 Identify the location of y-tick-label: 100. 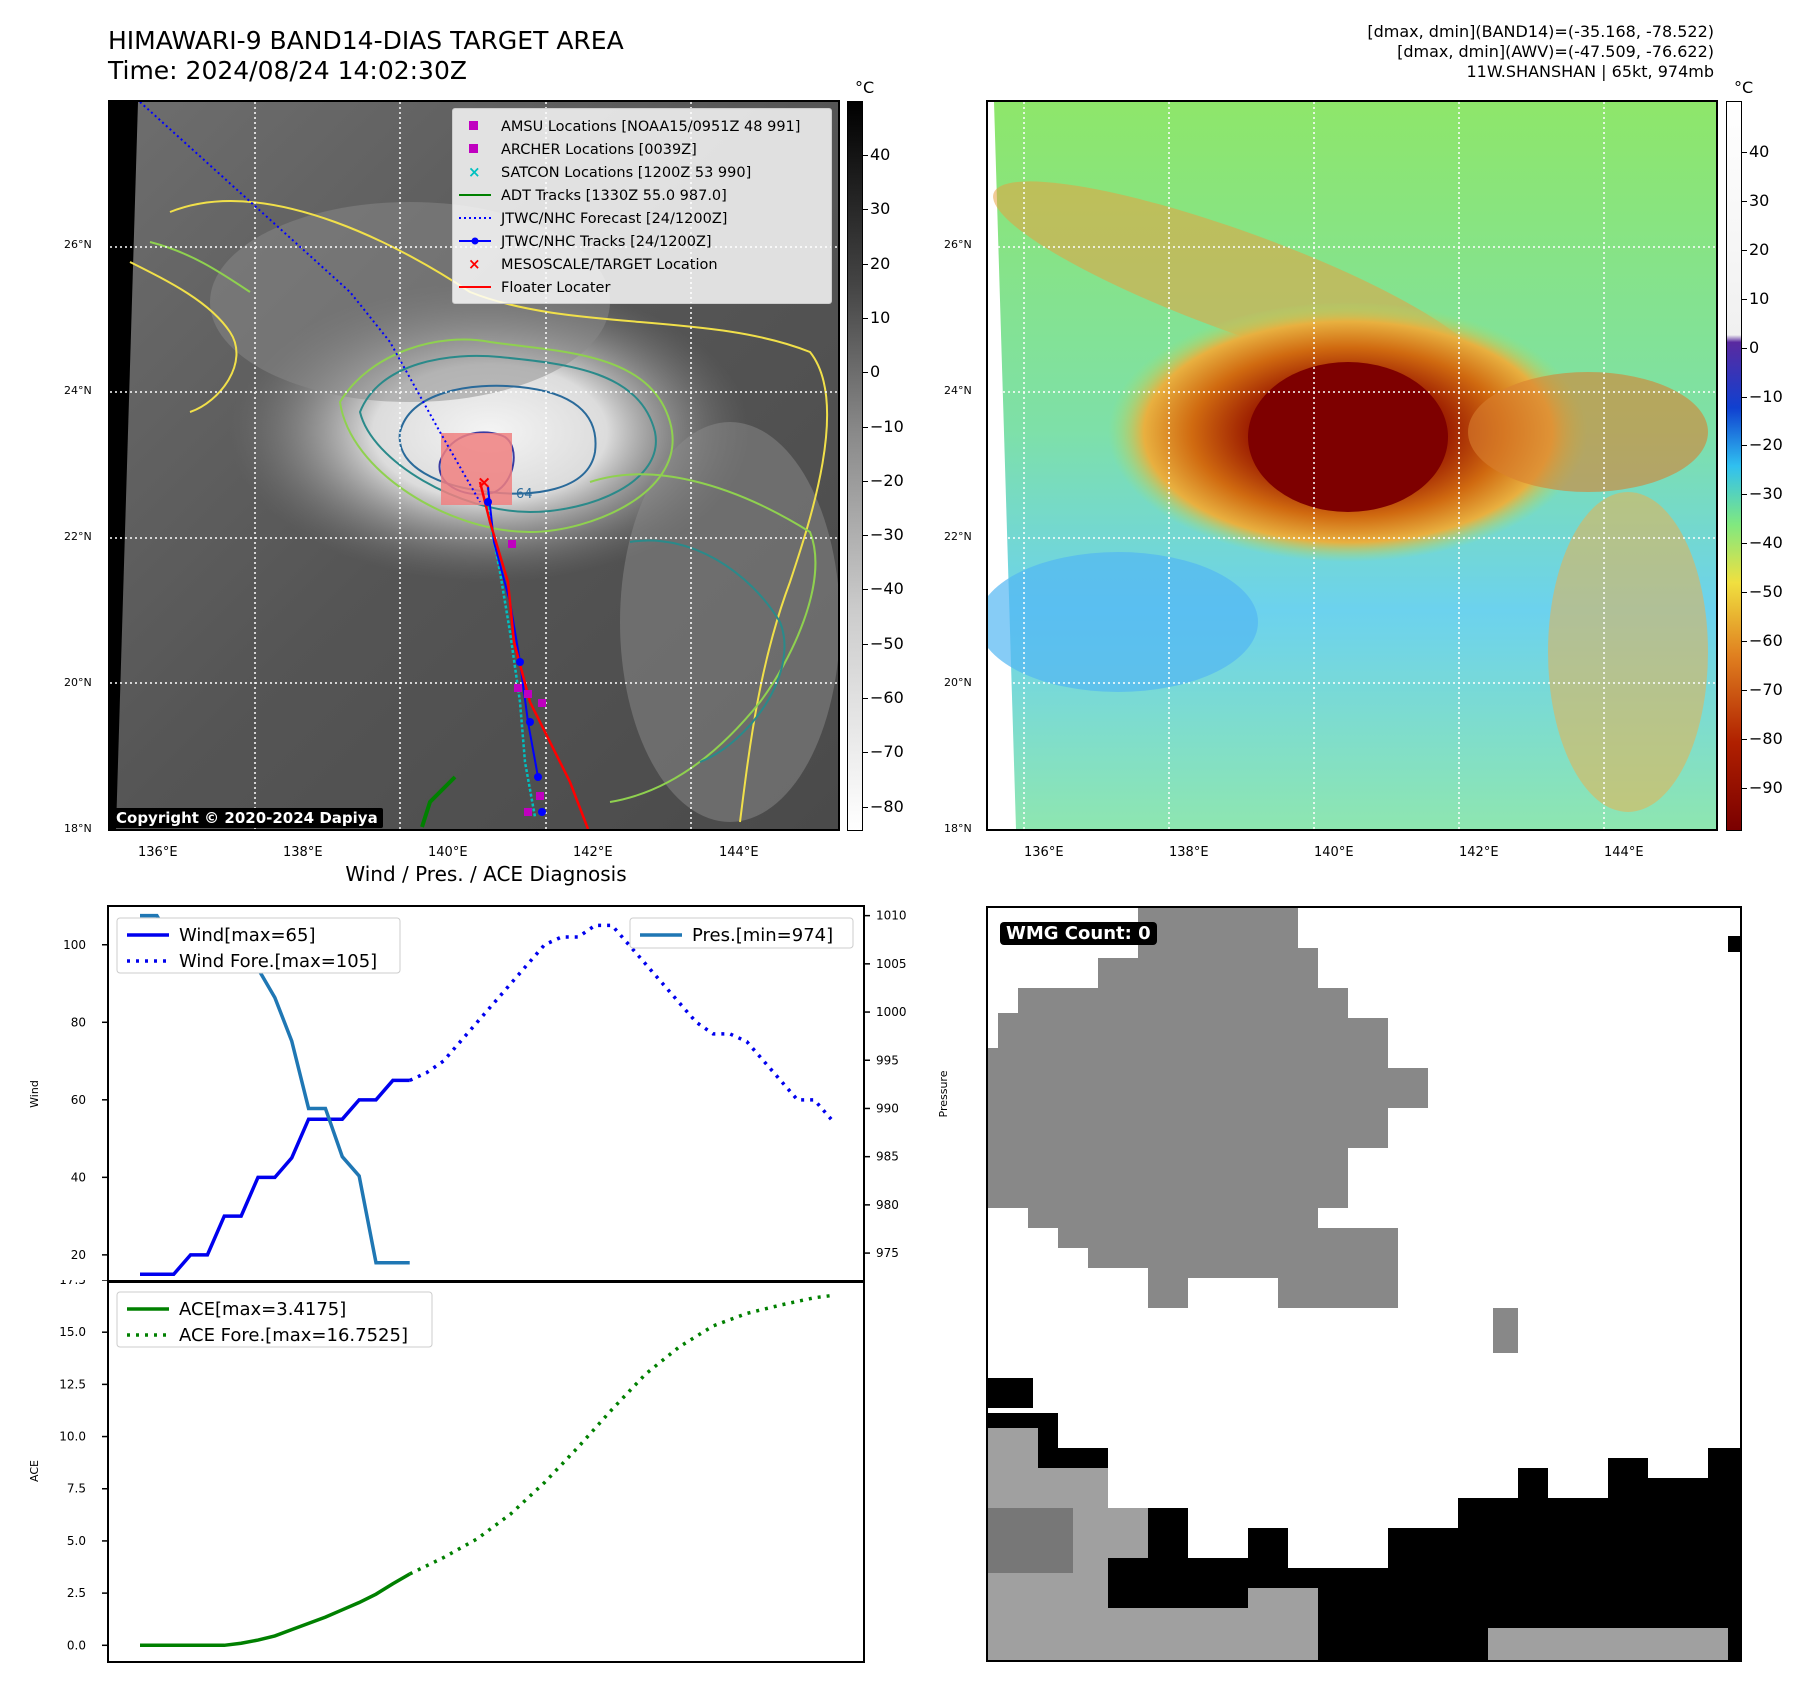
(74, 945).